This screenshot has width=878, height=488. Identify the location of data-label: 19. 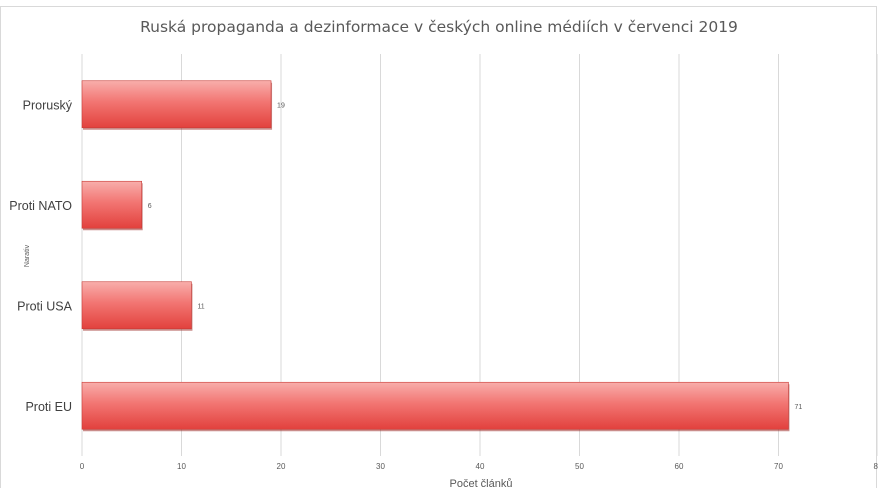
(281, 105).